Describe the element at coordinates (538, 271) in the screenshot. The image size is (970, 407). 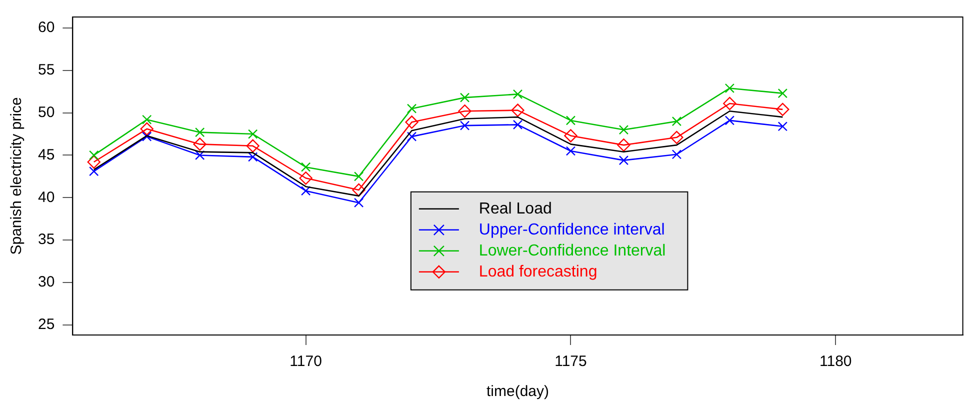
I see `legend-label: Load forecasting` at that location.